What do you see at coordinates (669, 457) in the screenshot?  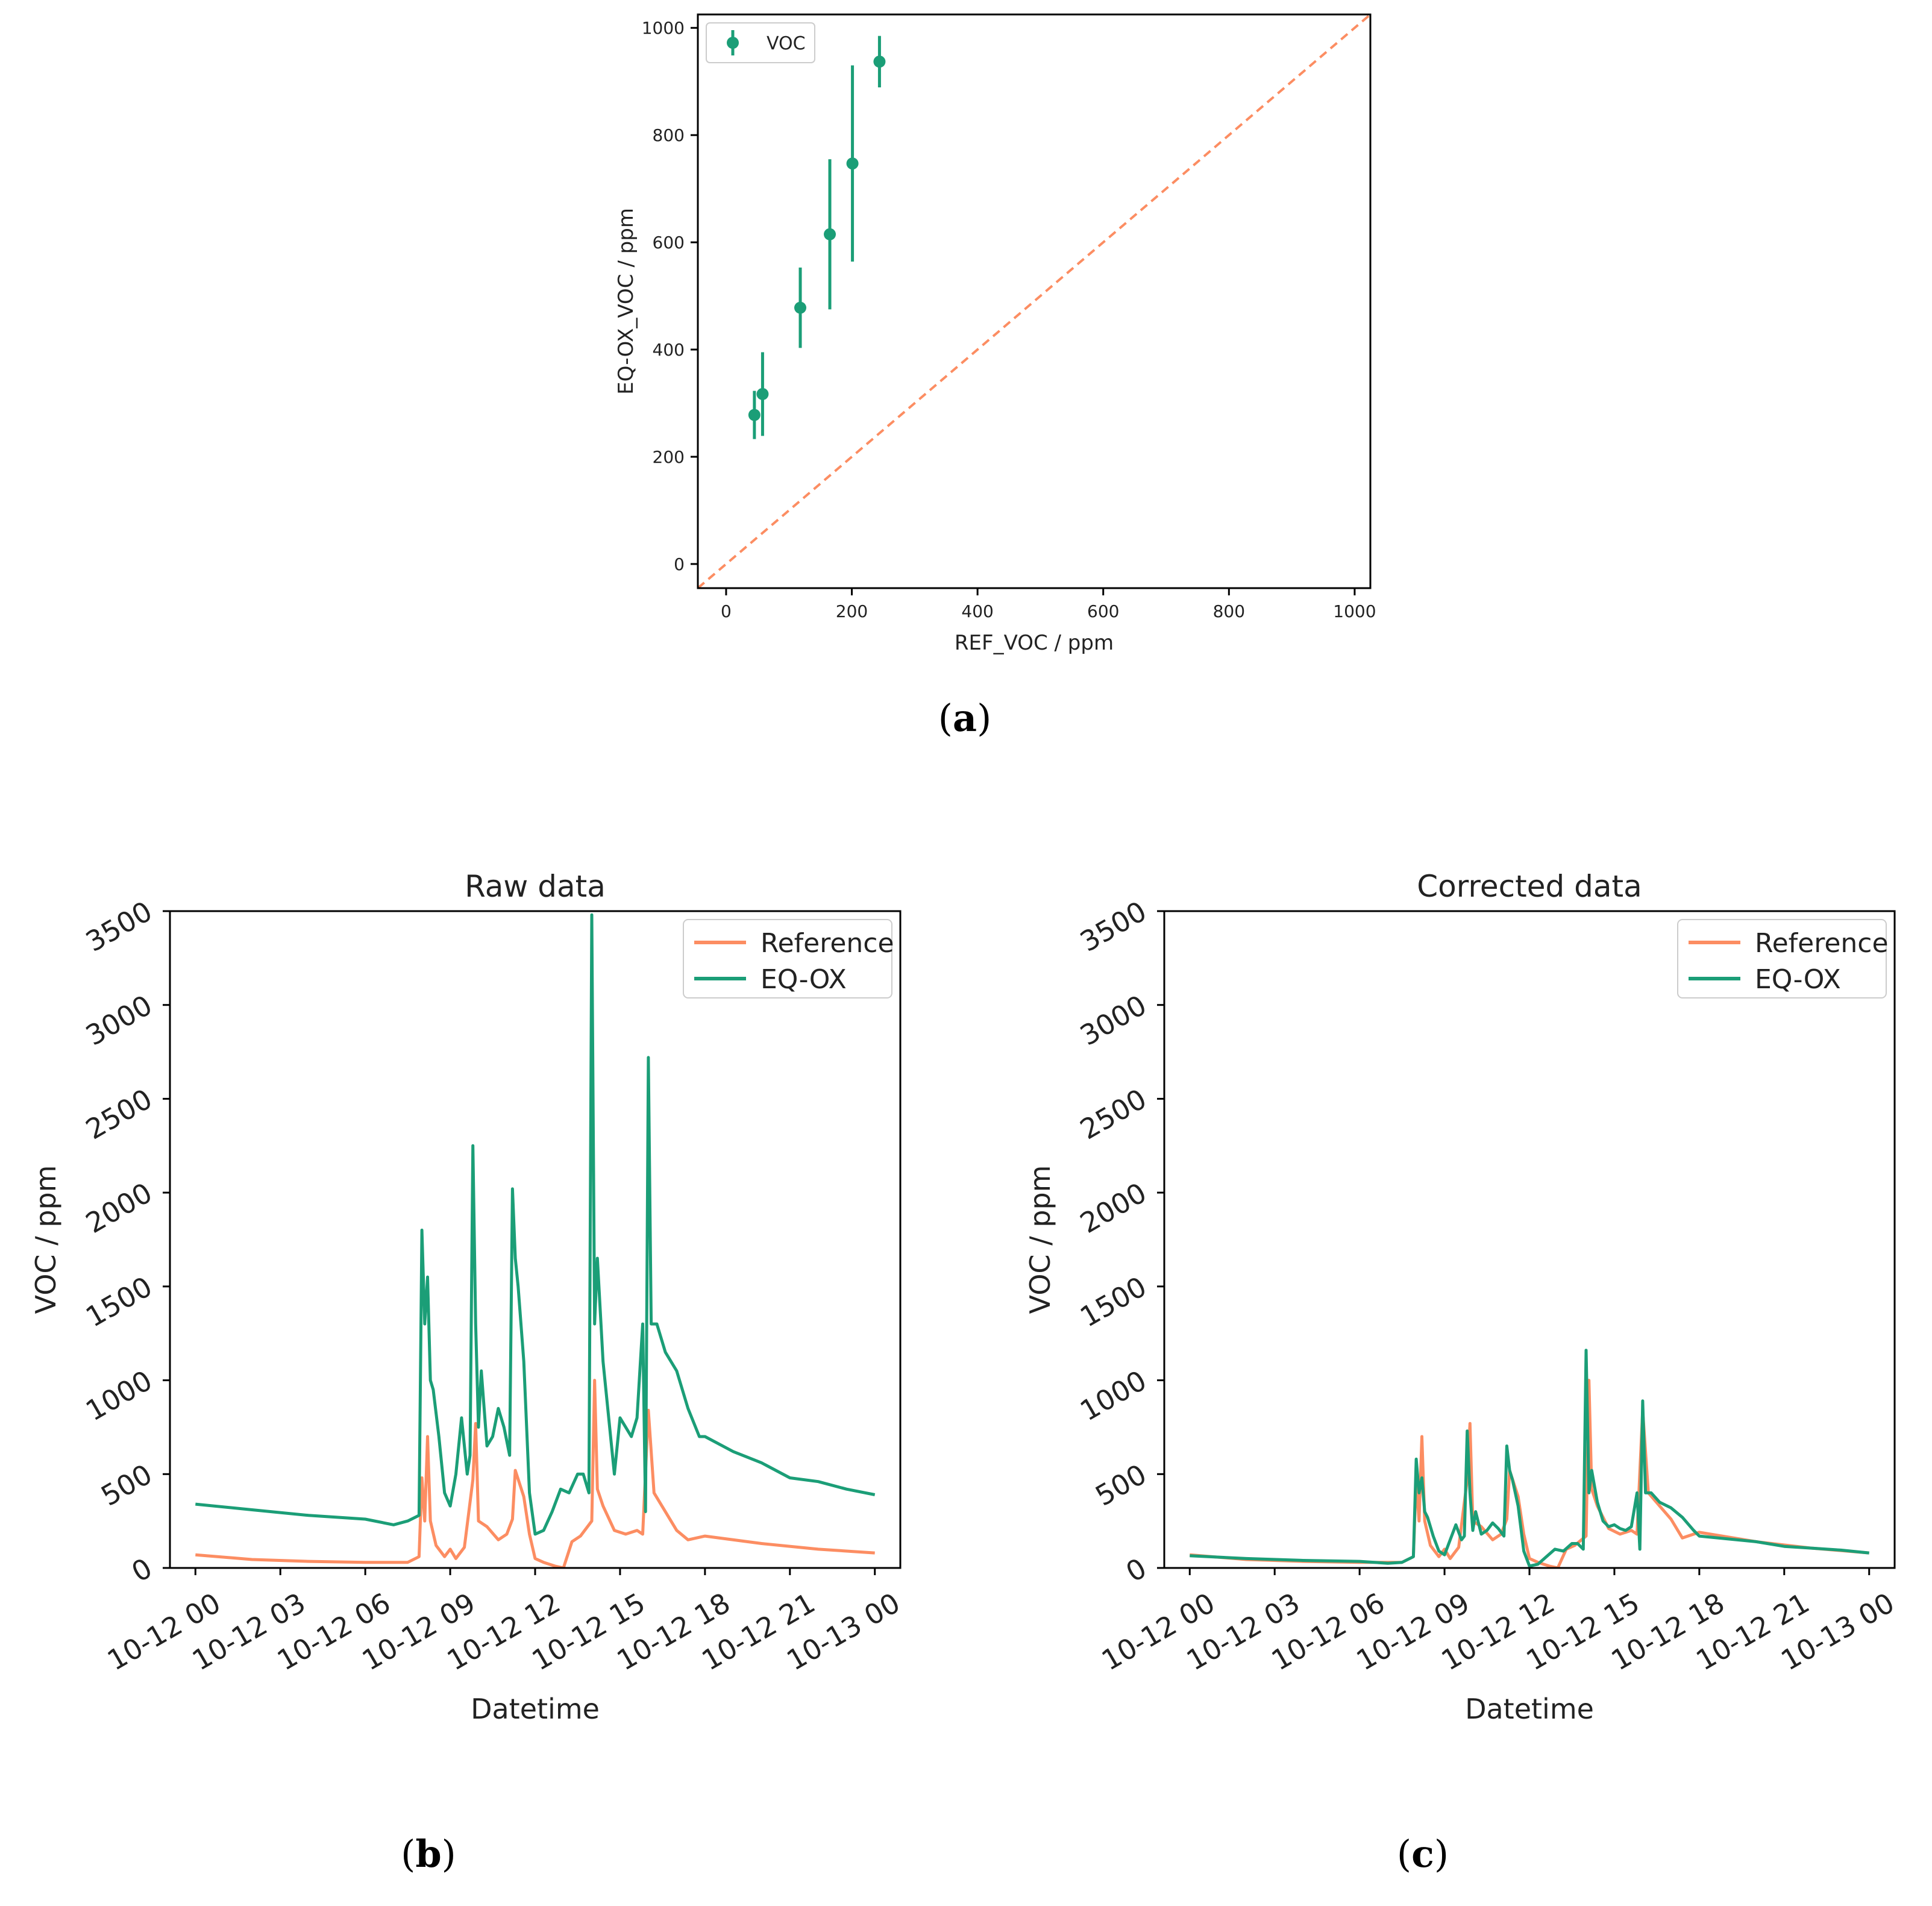 I see `y-tick-label: 200` at bounding box center [669, 457].